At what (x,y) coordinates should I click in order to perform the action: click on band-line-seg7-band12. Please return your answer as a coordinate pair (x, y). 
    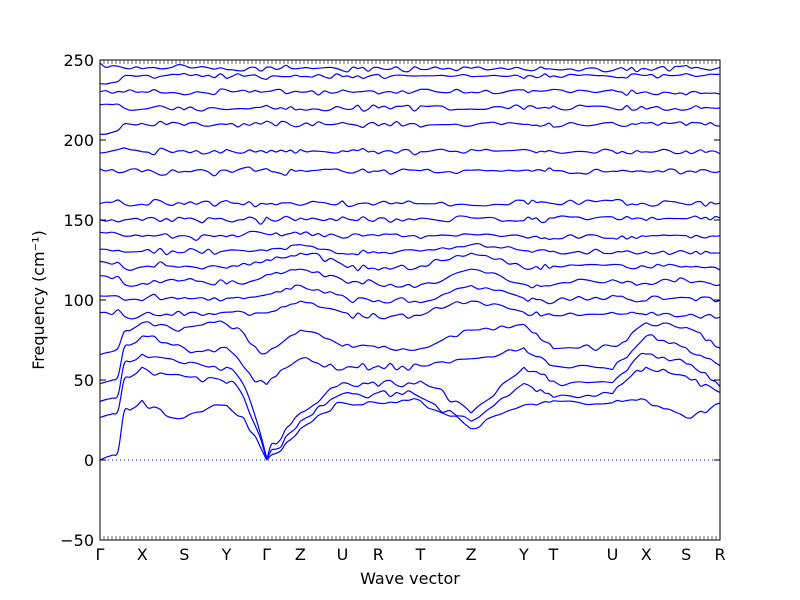
    Looking at the image, I should click on (399, 202).